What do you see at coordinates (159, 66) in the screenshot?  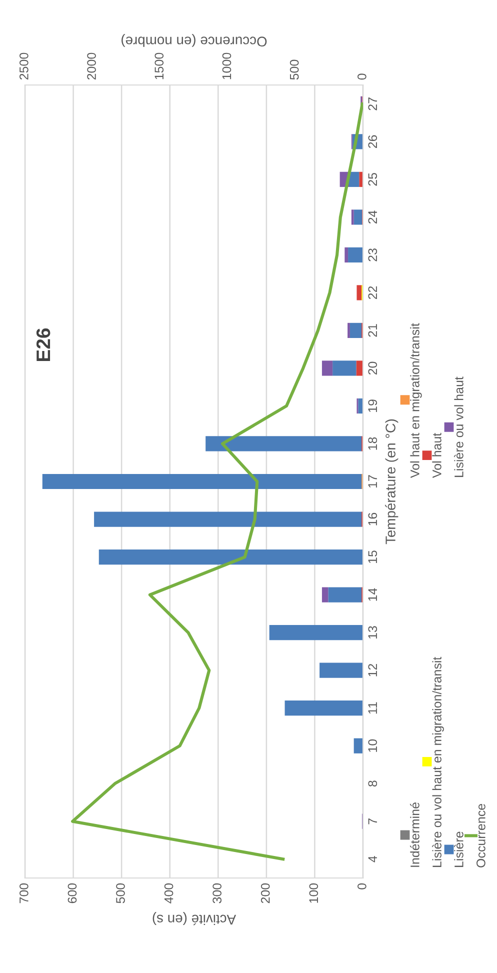 I see `x2-tick-label: 1500` at bounding box center [159, 66].